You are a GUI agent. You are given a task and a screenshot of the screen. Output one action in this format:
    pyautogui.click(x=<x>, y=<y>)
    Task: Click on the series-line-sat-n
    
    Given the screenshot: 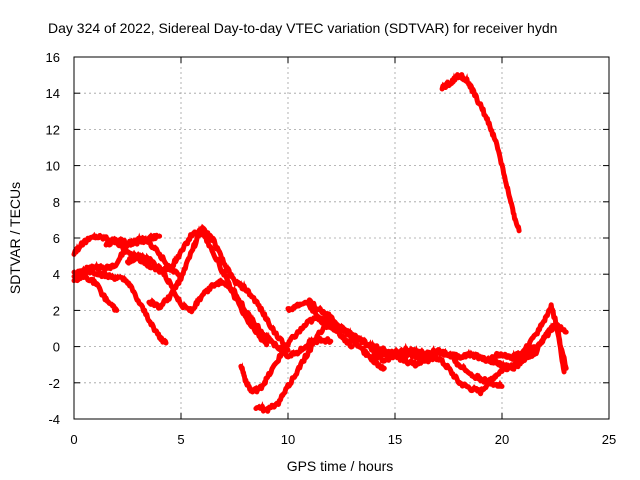 What is the action you would take?
    pyautogui.click(x=544, y=346)
    